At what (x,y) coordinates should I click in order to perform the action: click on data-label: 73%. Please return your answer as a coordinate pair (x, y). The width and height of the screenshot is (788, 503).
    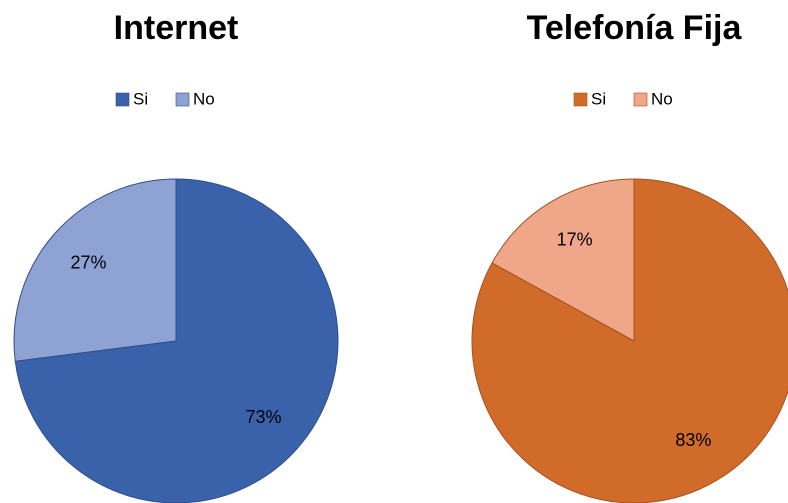
    Looking at the image, I should click on (263, 417).